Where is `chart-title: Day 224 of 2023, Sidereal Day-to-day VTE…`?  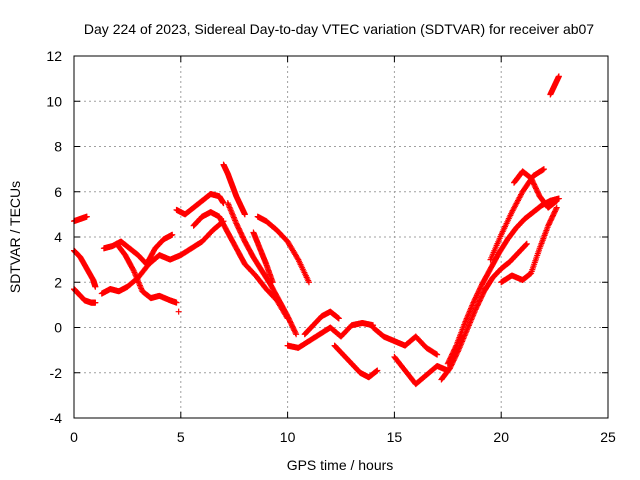 chart-title: Day 224 of 2023, Sidereal Day-to-day VTE… is located at coordinates (339, 29).